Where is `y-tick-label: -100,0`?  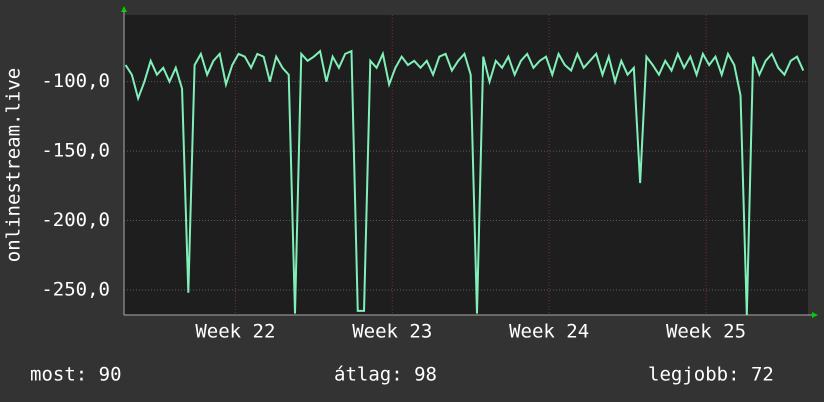 y-tick-label: -100,0 is located at coordinates (75, 81).